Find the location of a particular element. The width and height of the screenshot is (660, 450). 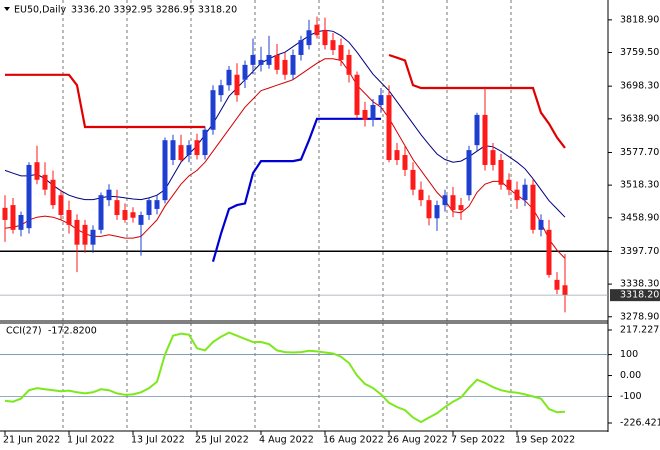

y-tick-label: 3638.90 is located at coordinates (639, 118).